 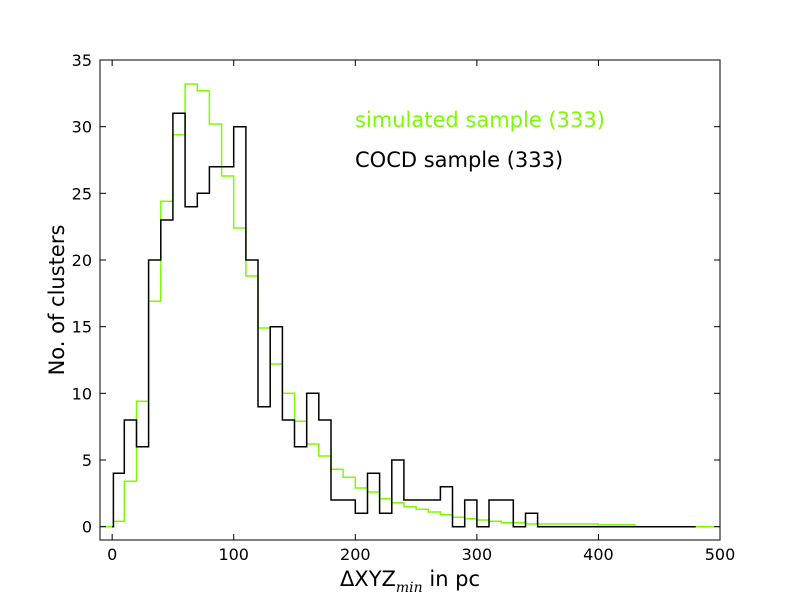 I want to click on legend-cocd-sample: COCD sample (333), so click(x=459, y=160).